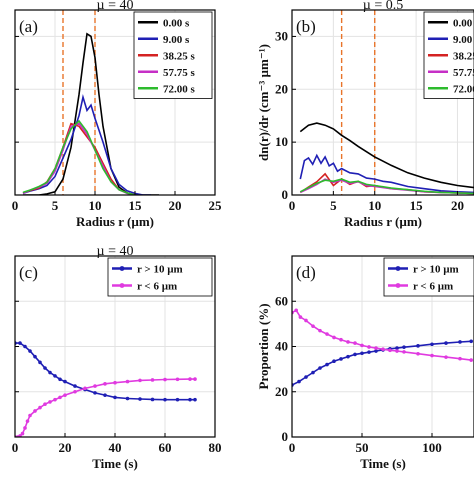 The width and height of the screenshot is (474, 479). Describe the element at coordinates (263, 346) in the screenshot. I see `y-axis-label: Proportion (%)` at that location.